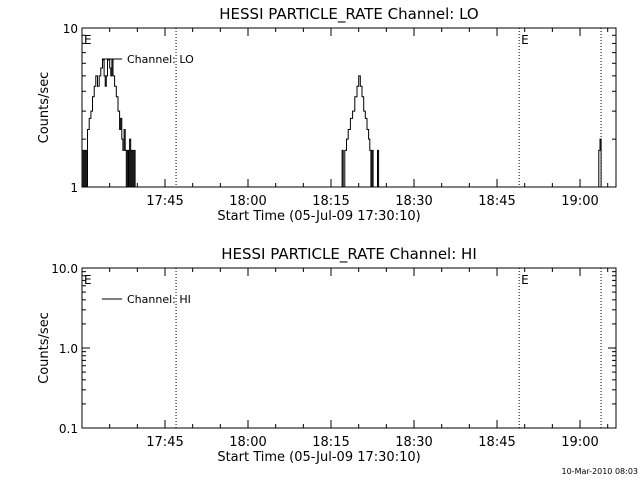 Image resolution: width=640 pixels, height=480 pixels. Describe the element at coordinates (496, 442) in the screenshot. I see `hi-x-tick-label: 18:45` at that location.